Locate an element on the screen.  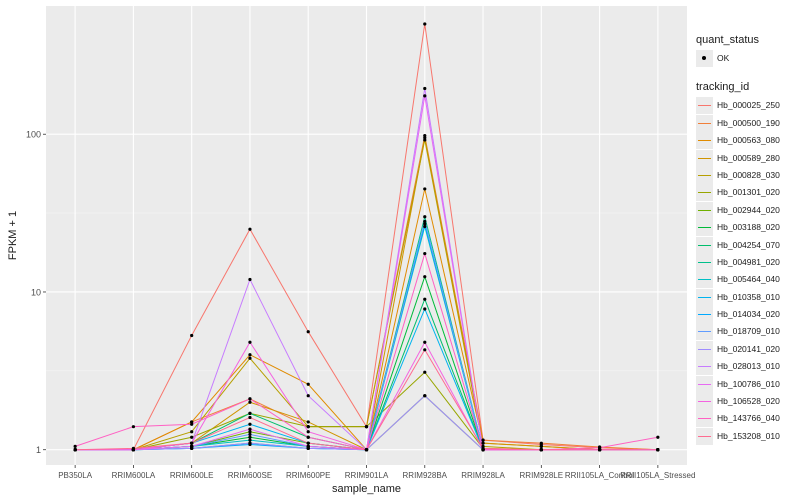
legend-label: Hb_004981_020 is located at coordinates (748, 261).